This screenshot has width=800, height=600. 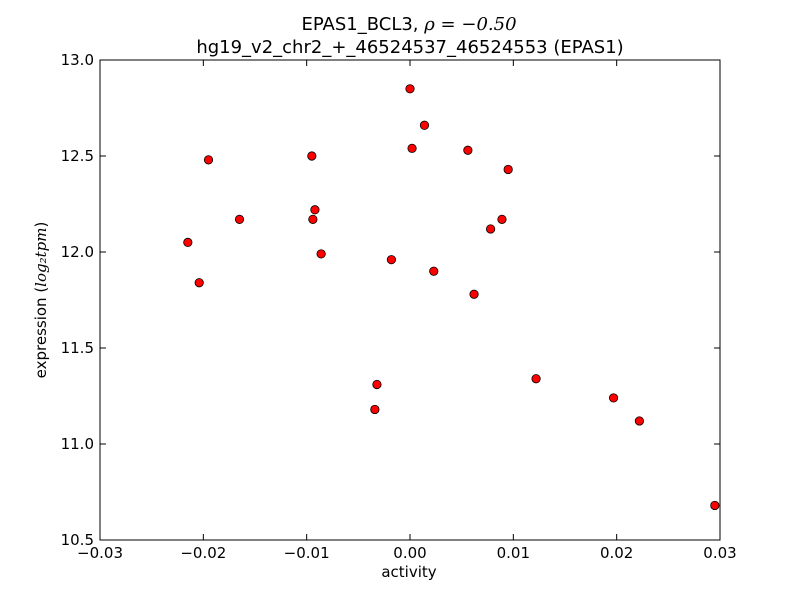 I want to click on y-tick-label: 12.0, so click(x=77, y=252).